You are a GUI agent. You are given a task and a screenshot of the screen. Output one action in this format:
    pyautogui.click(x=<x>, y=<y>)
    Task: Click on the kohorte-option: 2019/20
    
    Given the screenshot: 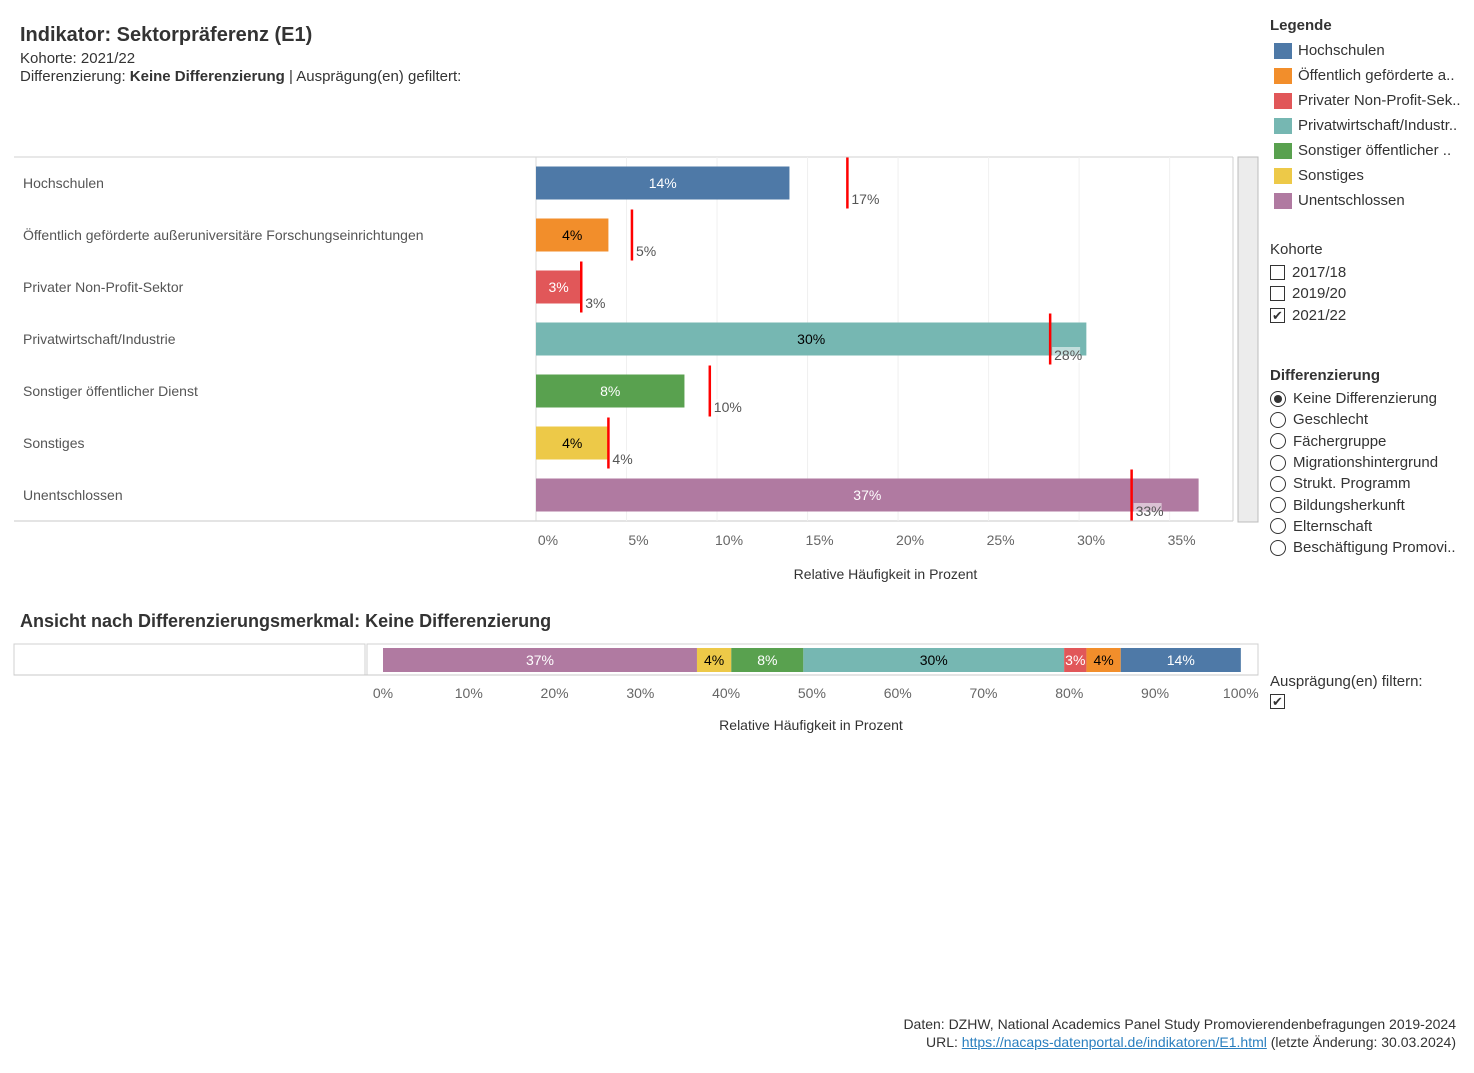 What is the action you would take?
    pyautogui.click(x=1308, y=293)
    